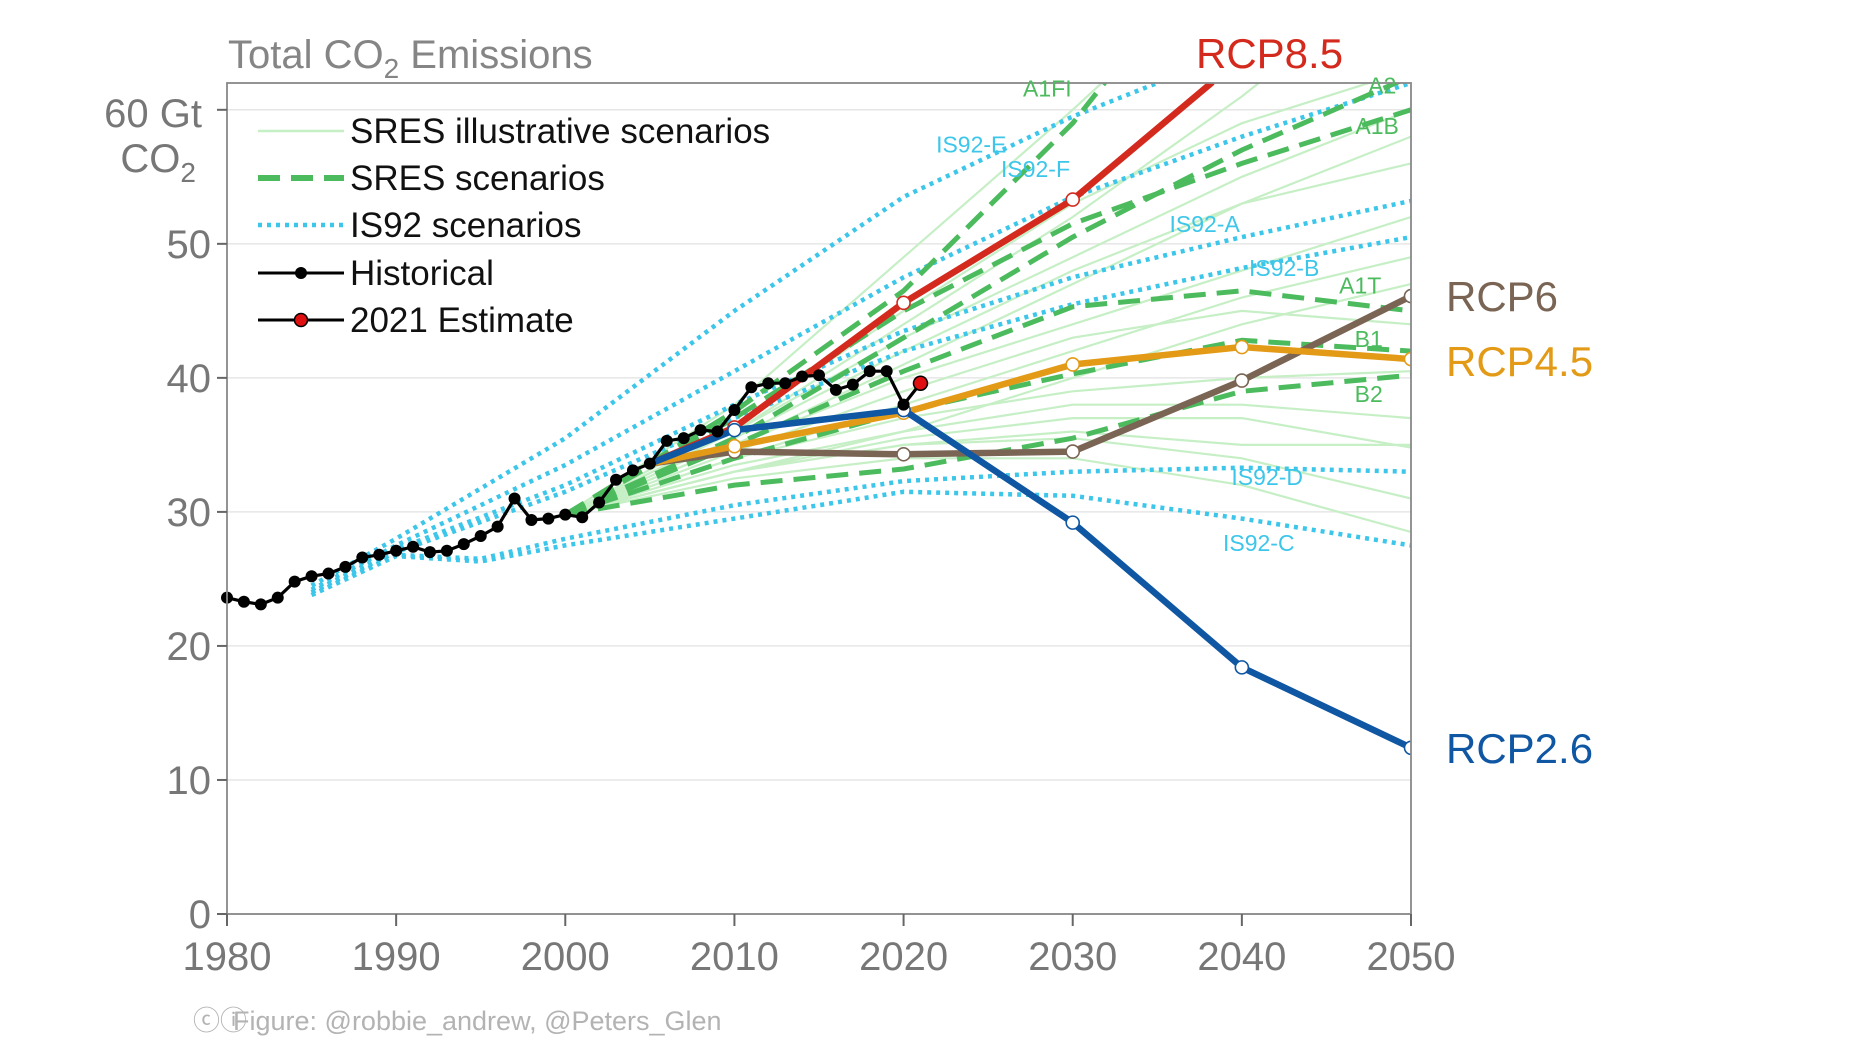 Image resolution: width=1852 pixels, height=1042 pixels. I want to click on rcp-label-rcp45: RCP4.5, so click(1519, 361).